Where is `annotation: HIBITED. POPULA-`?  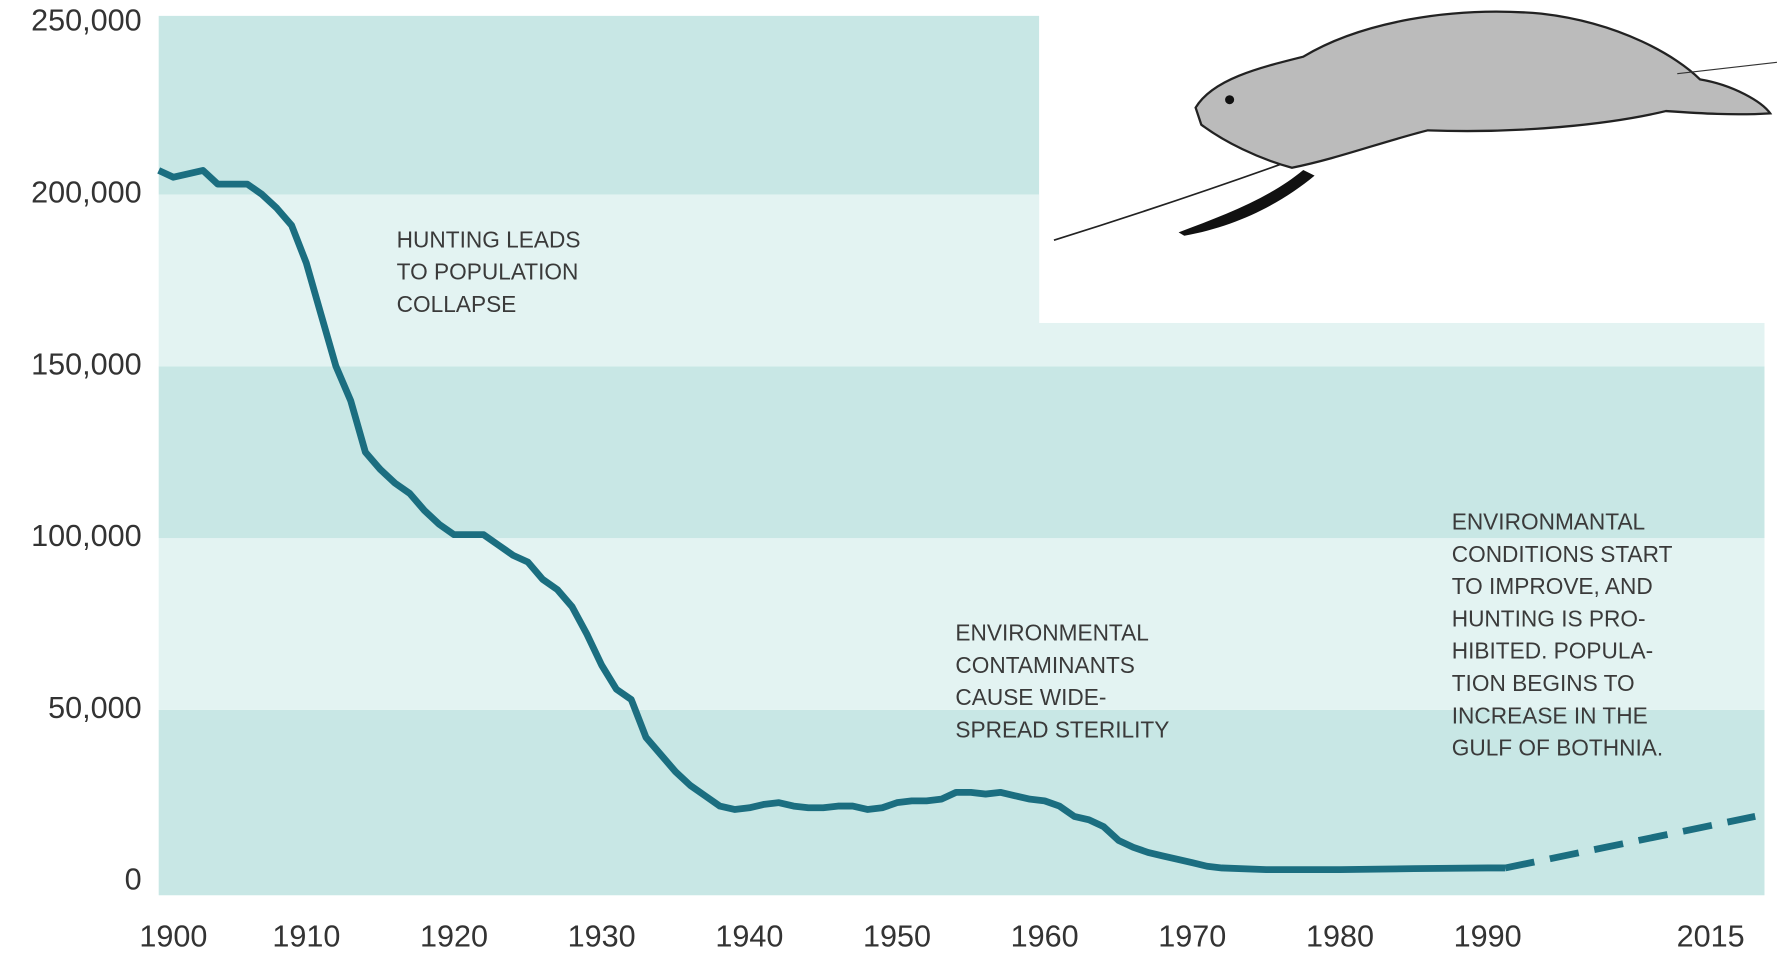
annotation: HIBITED. POPULA- is located at coordinates (1552, 651).